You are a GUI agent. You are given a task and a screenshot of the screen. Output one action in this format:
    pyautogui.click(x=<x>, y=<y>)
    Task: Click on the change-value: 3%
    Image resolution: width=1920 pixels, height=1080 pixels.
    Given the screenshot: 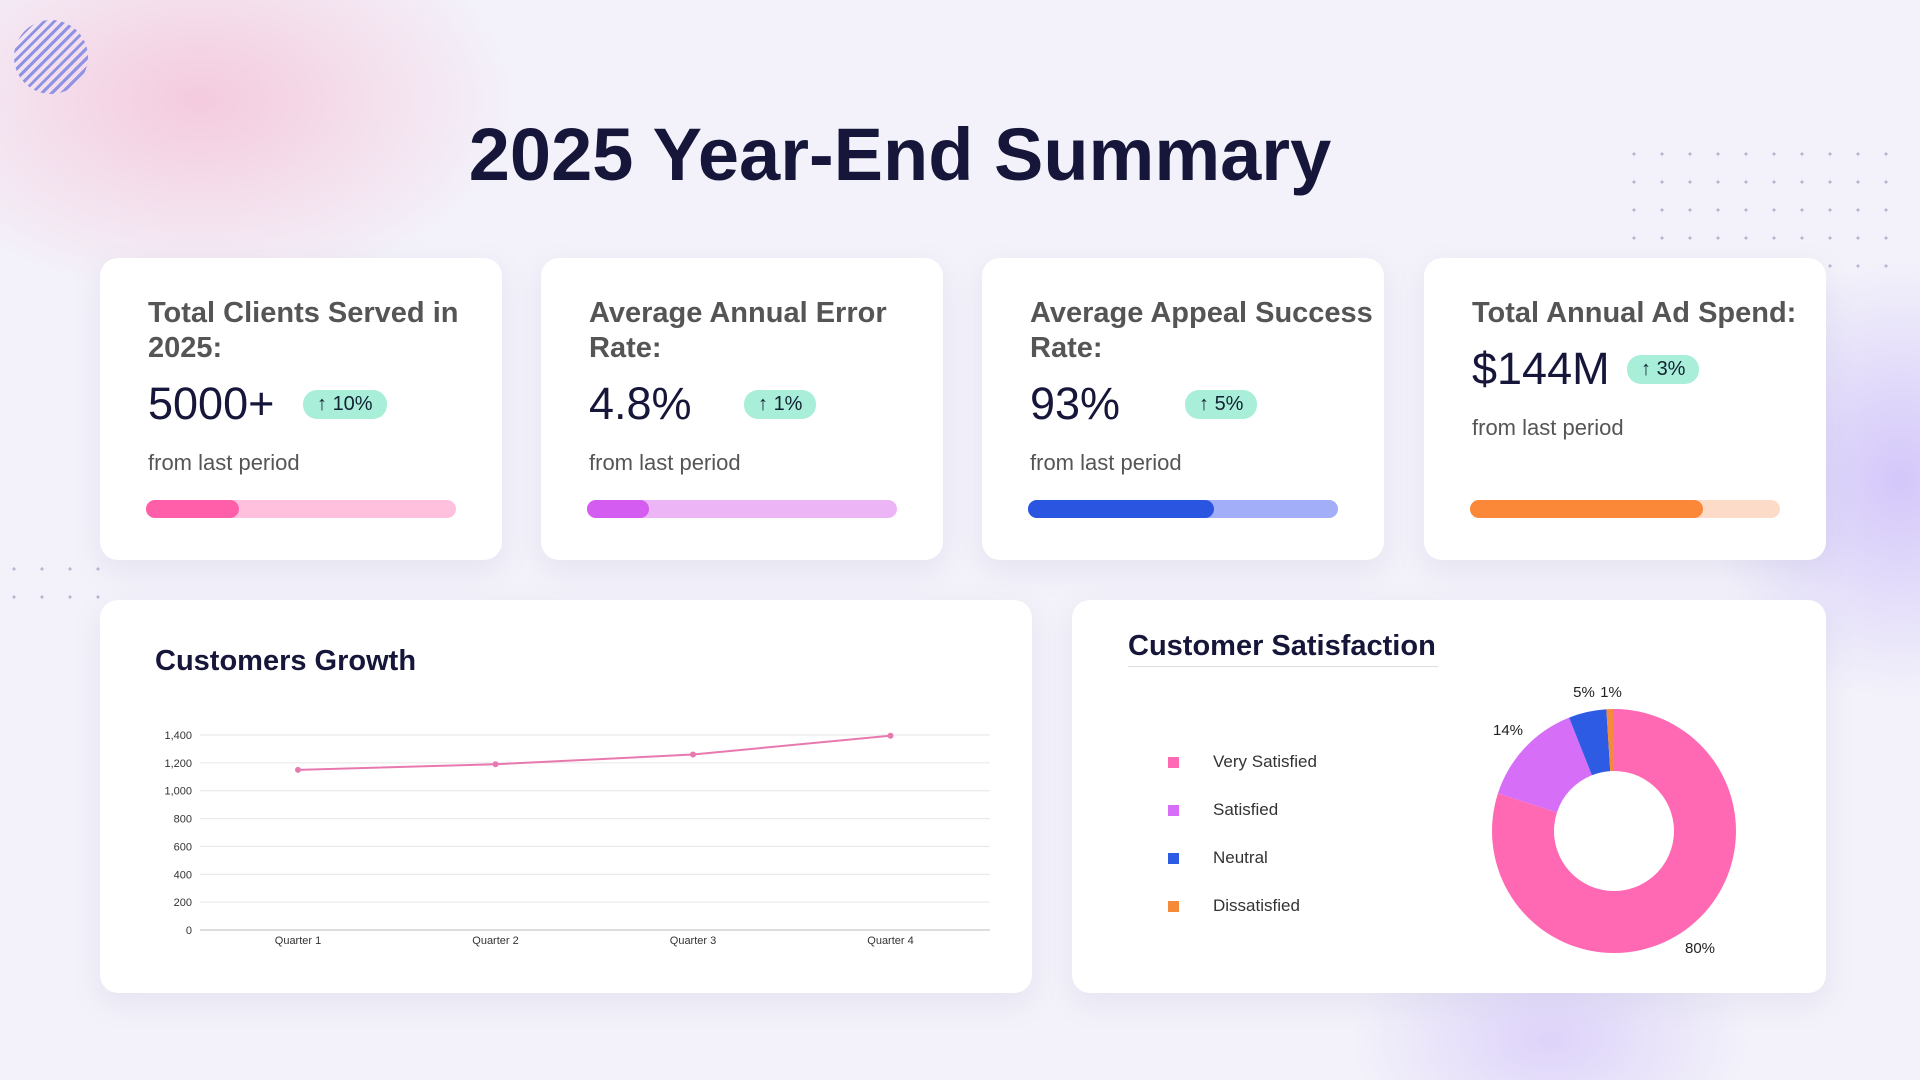 What is the action you would take?
    pyautogui.click(x=1671, y=368)
    